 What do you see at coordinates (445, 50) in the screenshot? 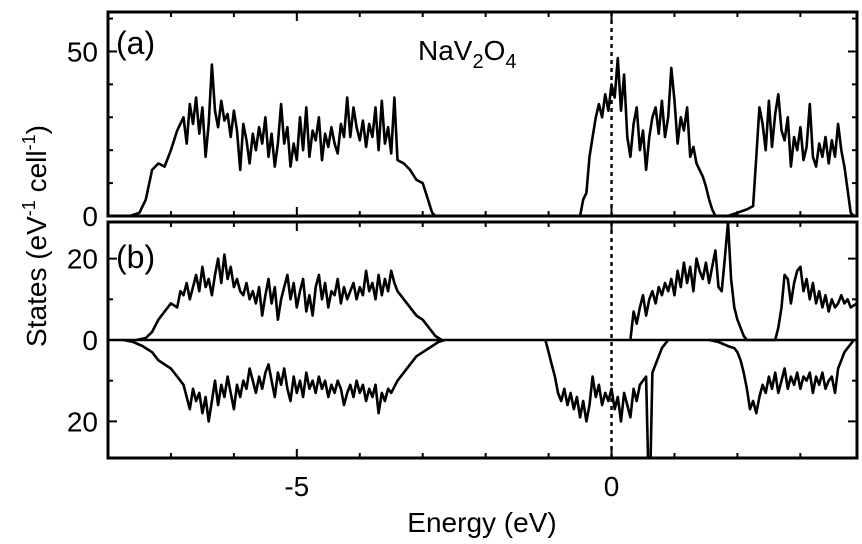
I see `formula-part-1: NaV` at bounding box center [445, 50].